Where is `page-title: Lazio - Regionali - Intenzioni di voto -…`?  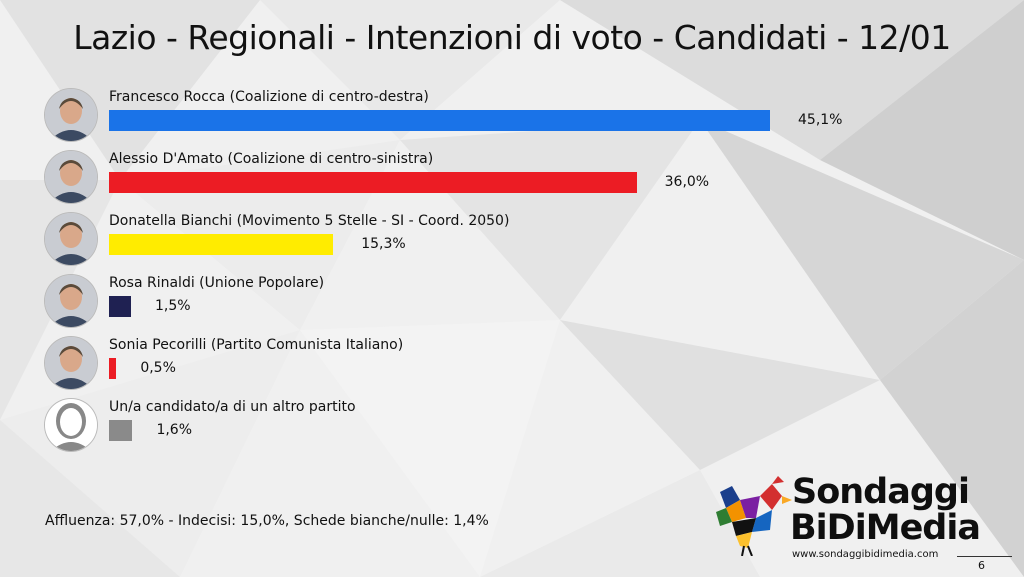 page-title: Lazio - Regionali - Intenzioni di voto -… is located at coordinates (512, 37).